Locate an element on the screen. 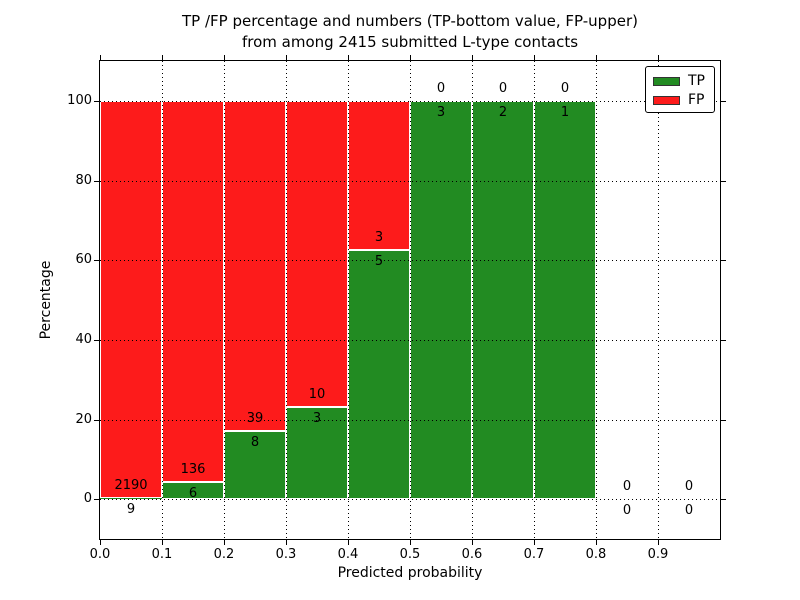 This screenshot has width=800, height=600. tp-count-label: 5 is located at coordinates (379, 262).